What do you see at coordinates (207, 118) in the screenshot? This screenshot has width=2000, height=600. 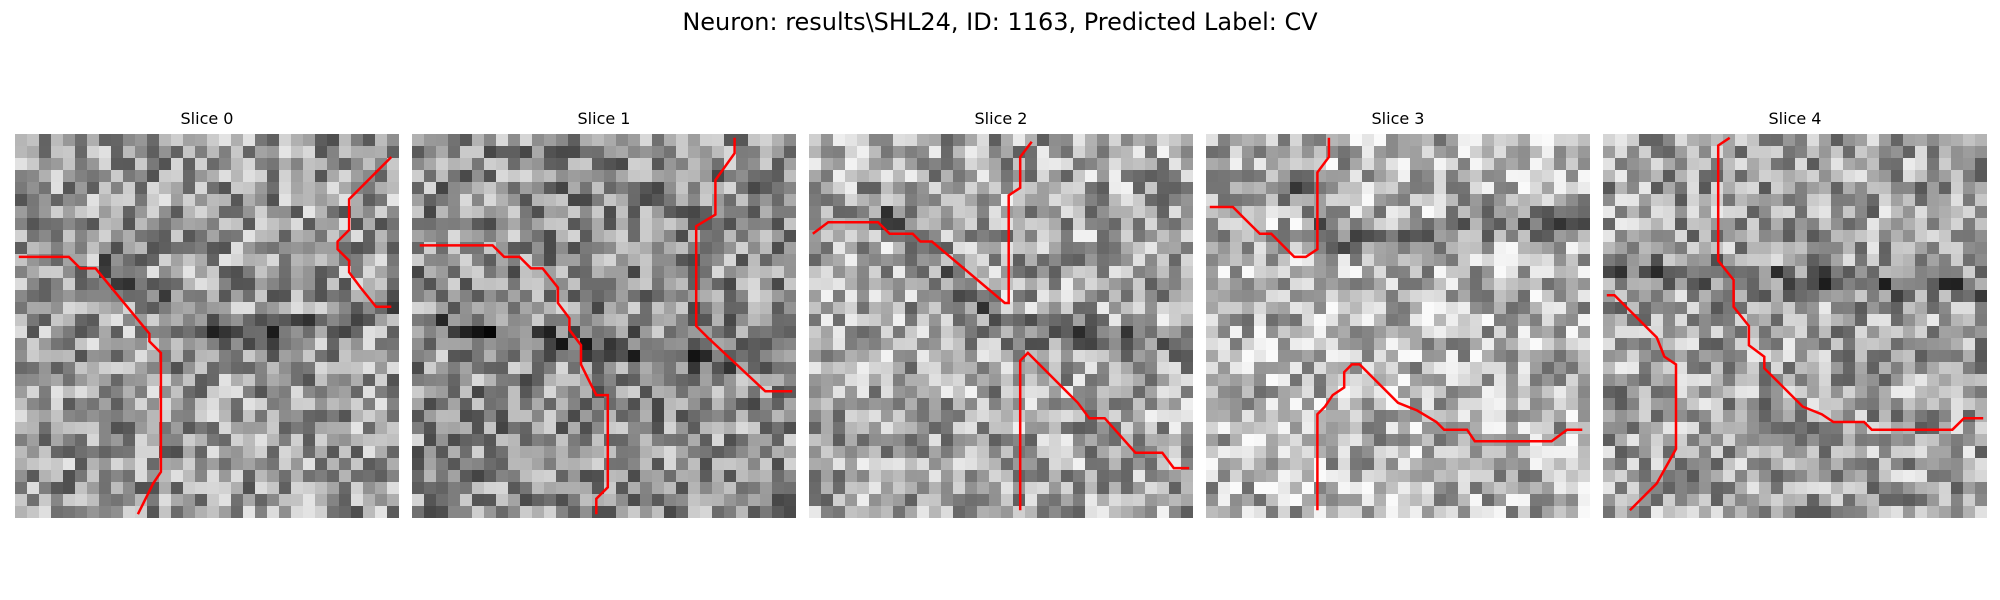 I see `panel-title: Slice 0` at bounding box center [207, 118].